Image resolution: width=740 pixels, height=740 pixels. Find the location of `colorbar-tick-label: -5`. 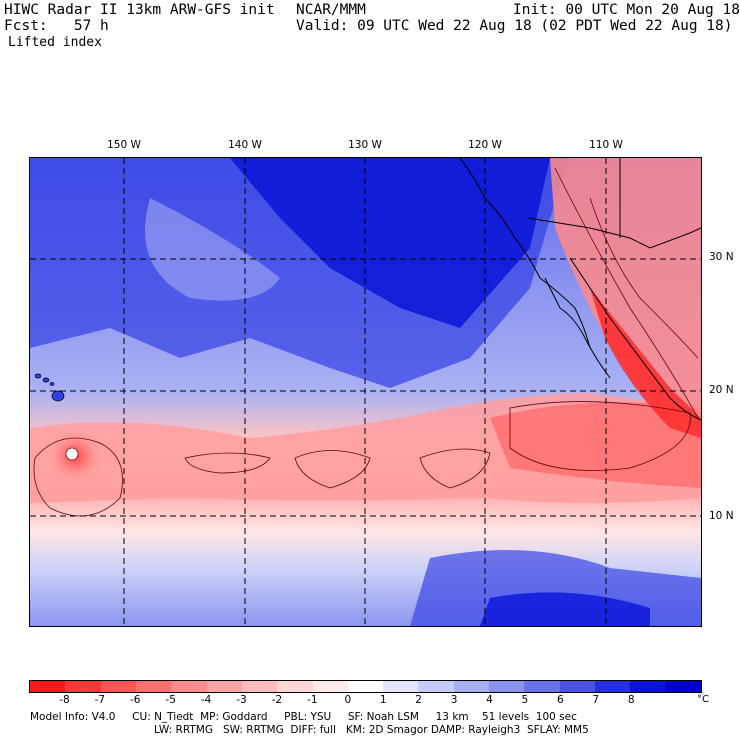

colorbar-tick-label: -5 is located at coordinates (170, 700).